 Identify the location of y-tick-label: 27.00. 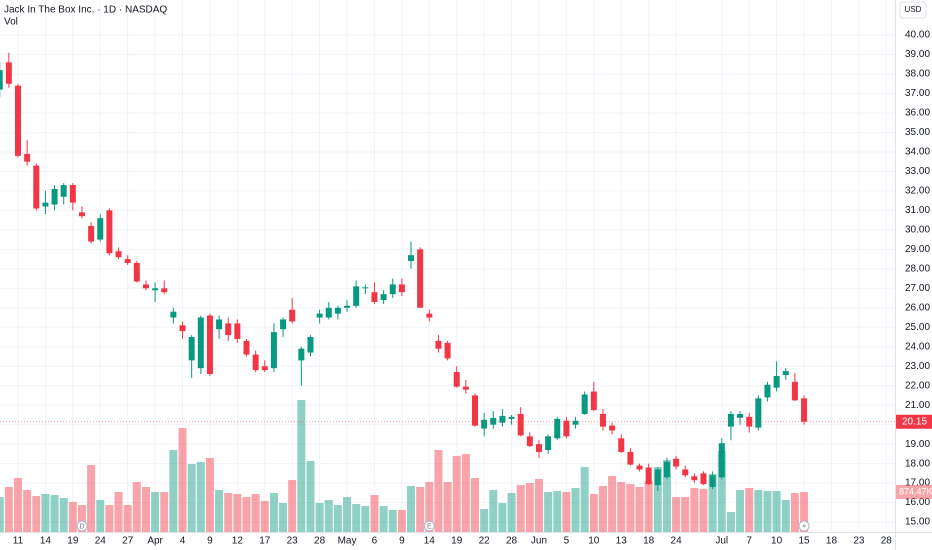
(917, 288).